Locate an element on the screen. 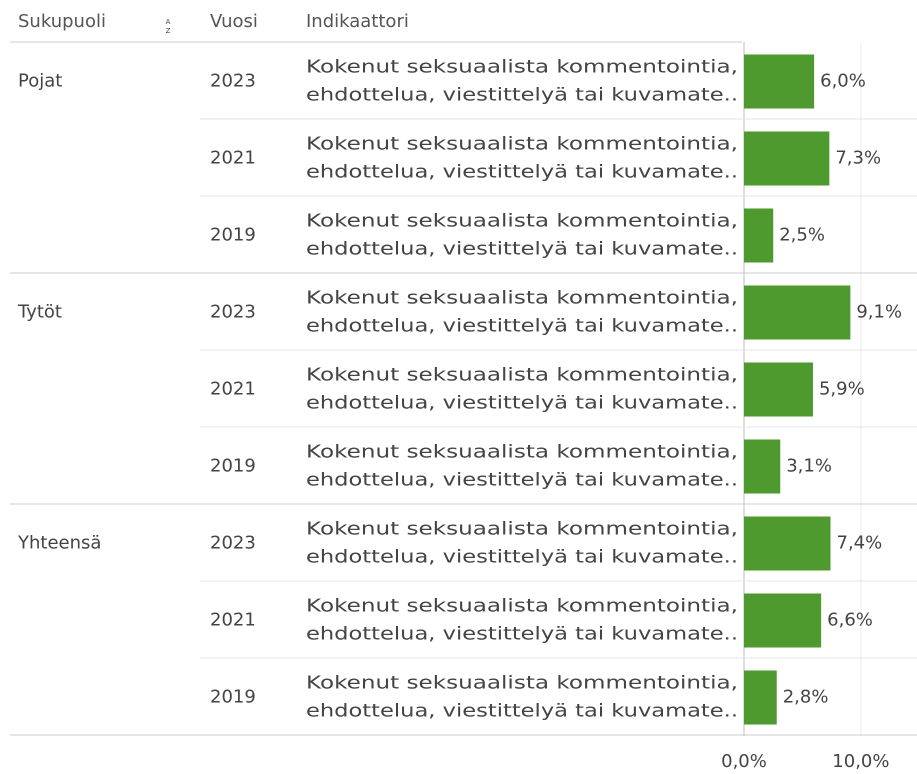 This screenshot has width=917, height=774. value-label: 2,5% is located at coordinates (802, 235).